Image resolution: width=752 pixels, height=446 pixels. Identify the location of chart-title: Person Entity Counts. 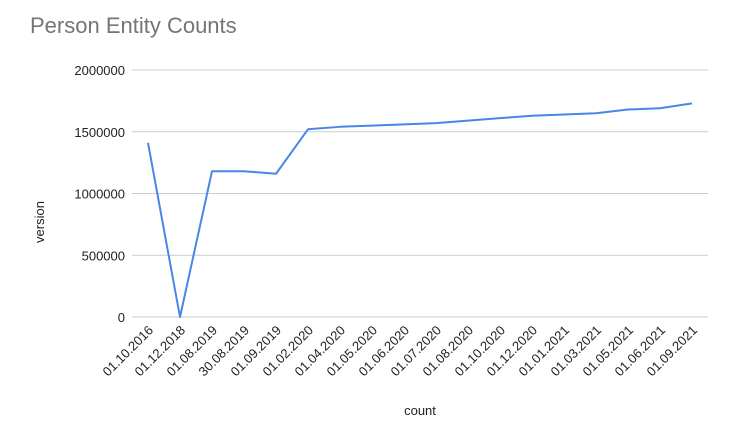
(133, 25).